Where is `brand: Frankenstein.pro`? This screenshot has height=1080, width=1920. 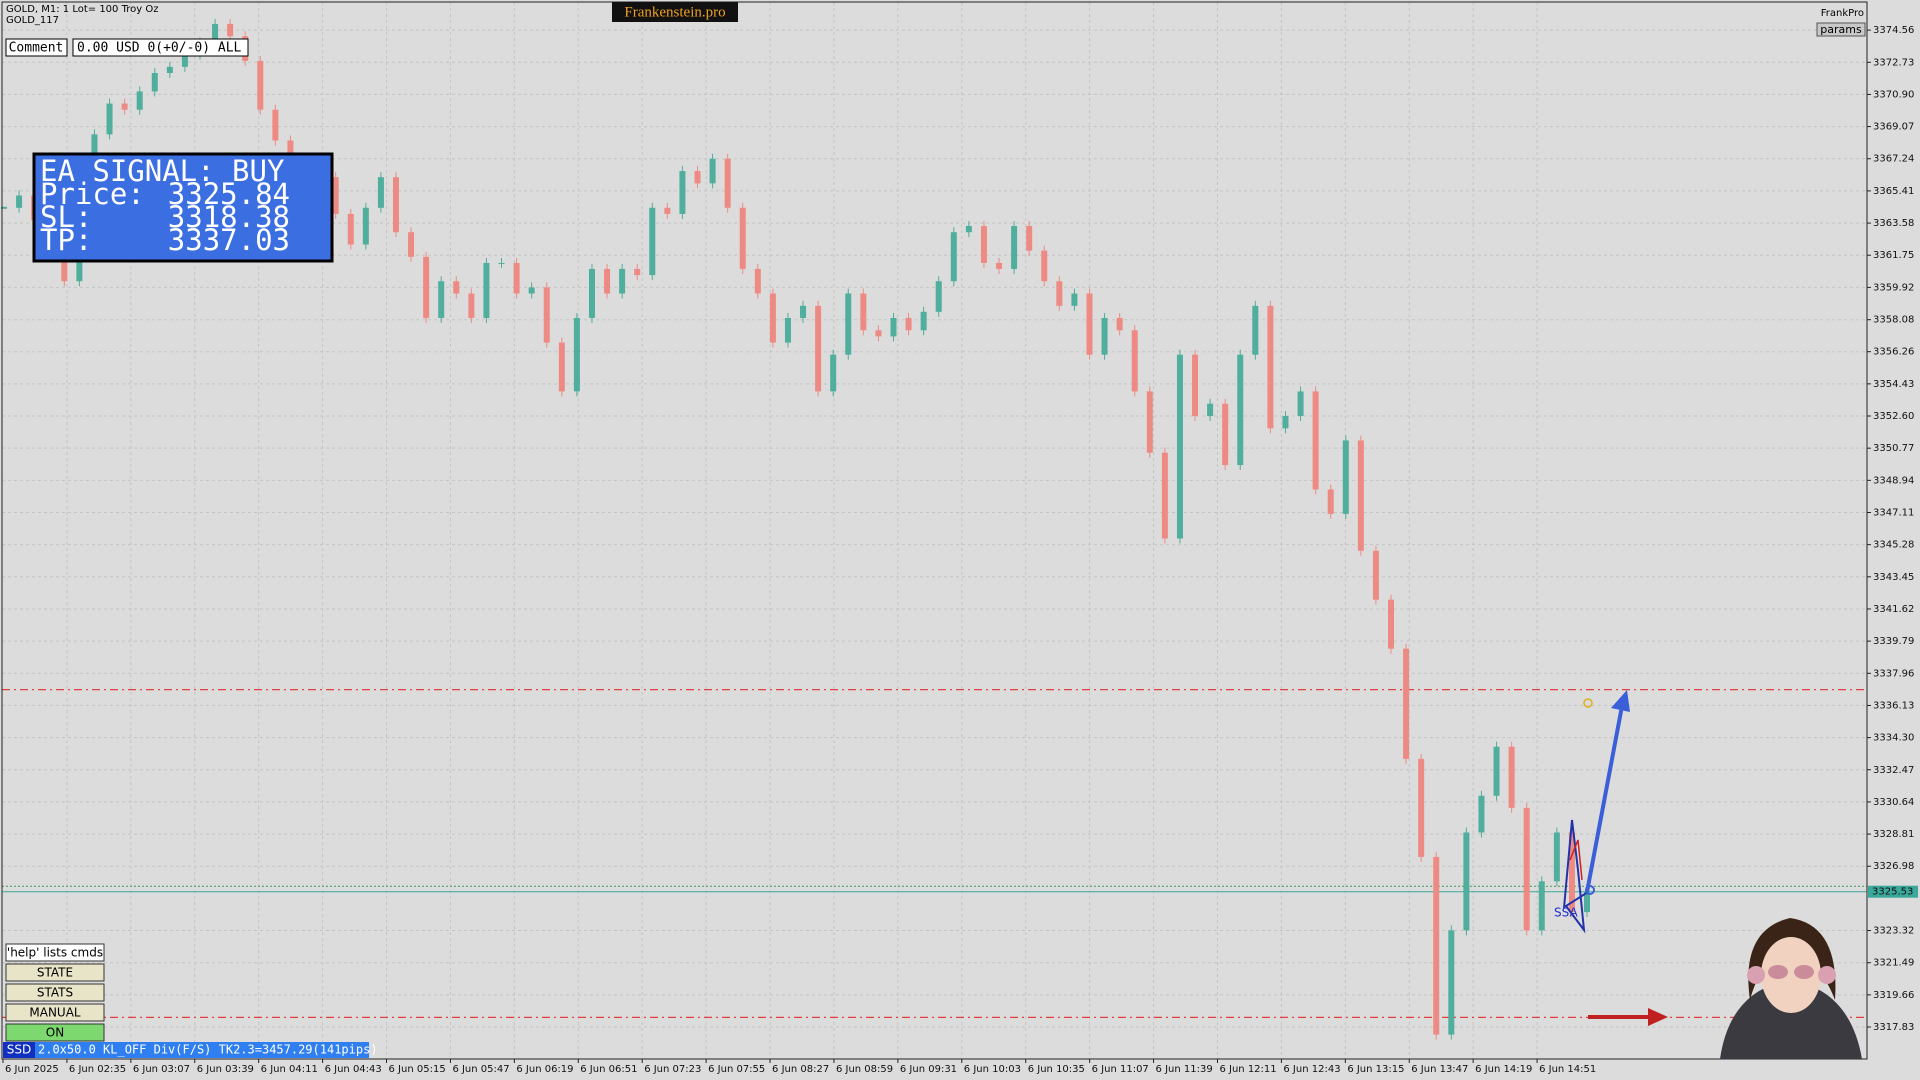
brand: Frankenstein.pro is located at coordinates (674, 12).